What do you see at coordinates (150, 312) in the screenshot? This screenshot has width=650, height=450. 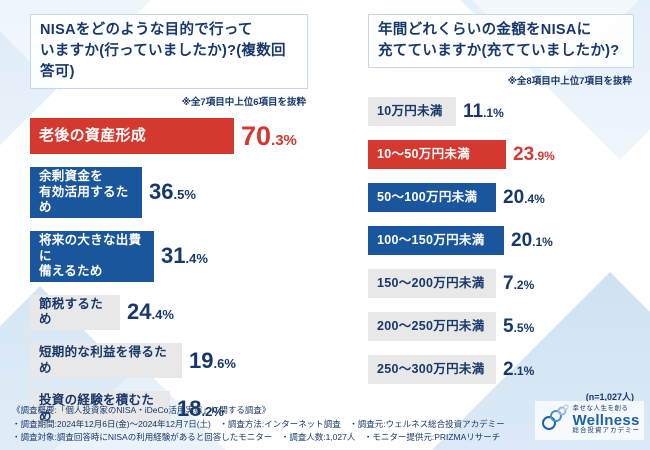 I see `bar-value-label: 24.4%` at bounding box center [150, 312].